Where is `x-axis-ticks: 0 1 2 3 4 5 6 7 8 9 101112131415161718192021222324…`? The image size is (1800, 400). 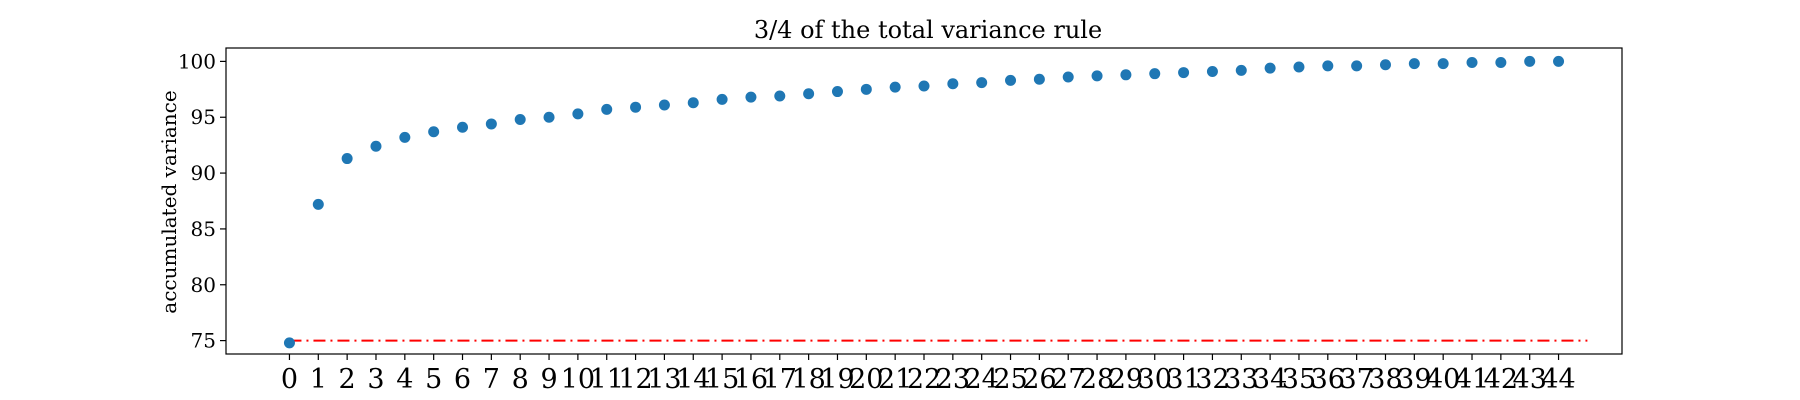
x-axis-ticks: 0 1 2 3 4 5 6 7 8 9 101112131415161718192021222324… is located at coordinates (928, 374).